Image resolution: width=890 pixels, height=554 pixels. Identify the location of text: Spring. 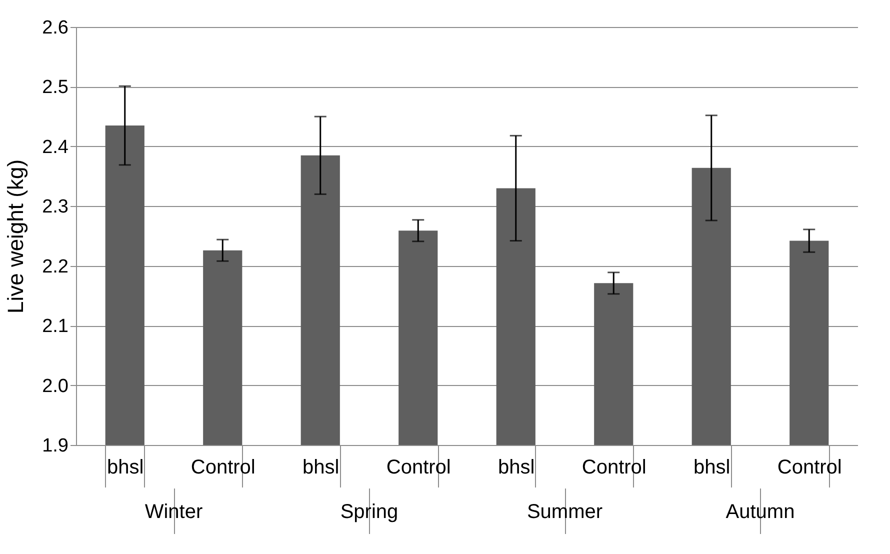
(369, 512).